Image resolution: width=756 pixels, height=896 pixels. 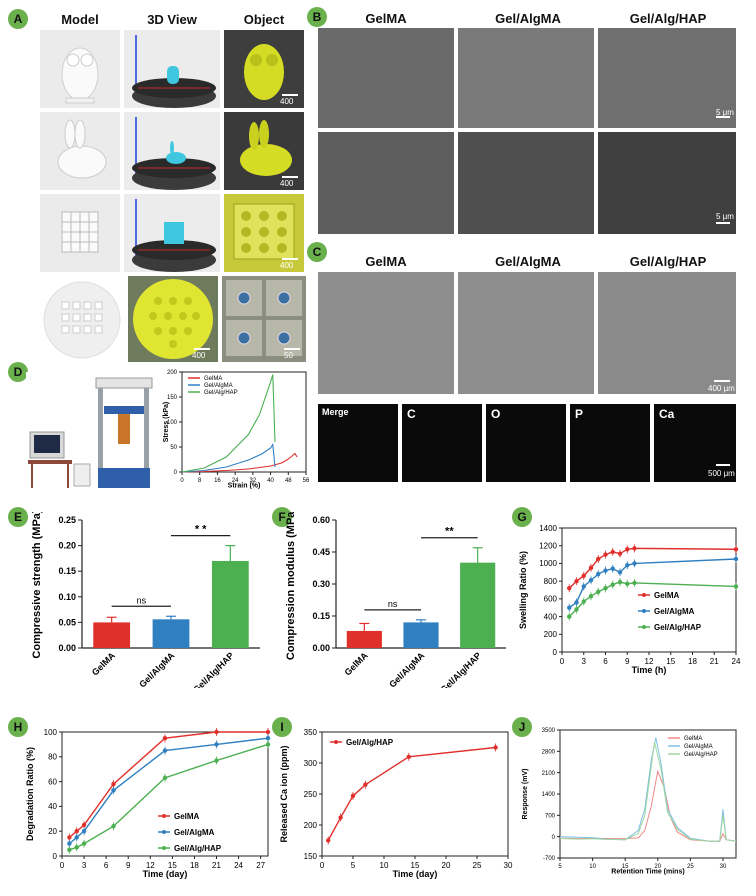 I want to click on panel-b-header-gelma: GelMA, so click(x=386, y=18).